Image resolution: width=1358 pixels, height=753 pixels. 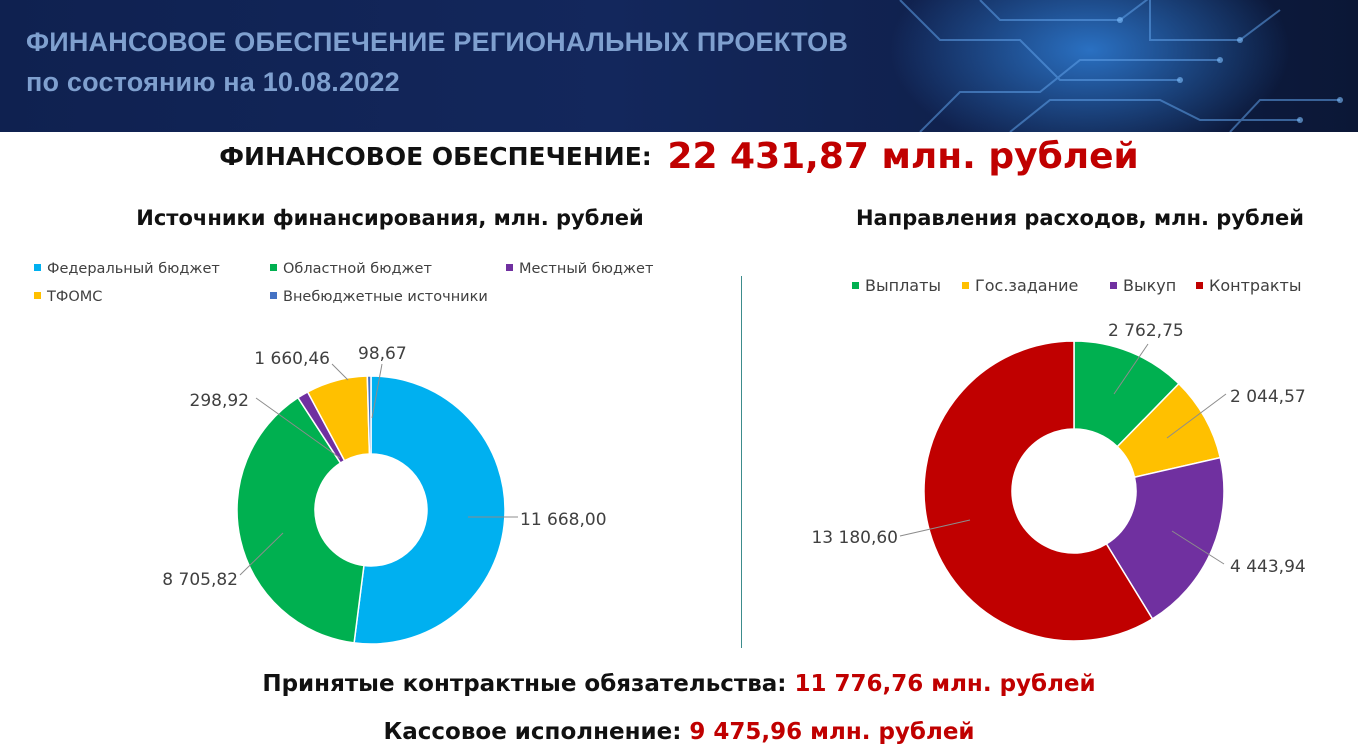 What do you see at coordinates (1080, 218) in the screenshot?
I see `expenses-chart-title: Направления расходов, млн. рублей` at bounding box center [1080, 218].